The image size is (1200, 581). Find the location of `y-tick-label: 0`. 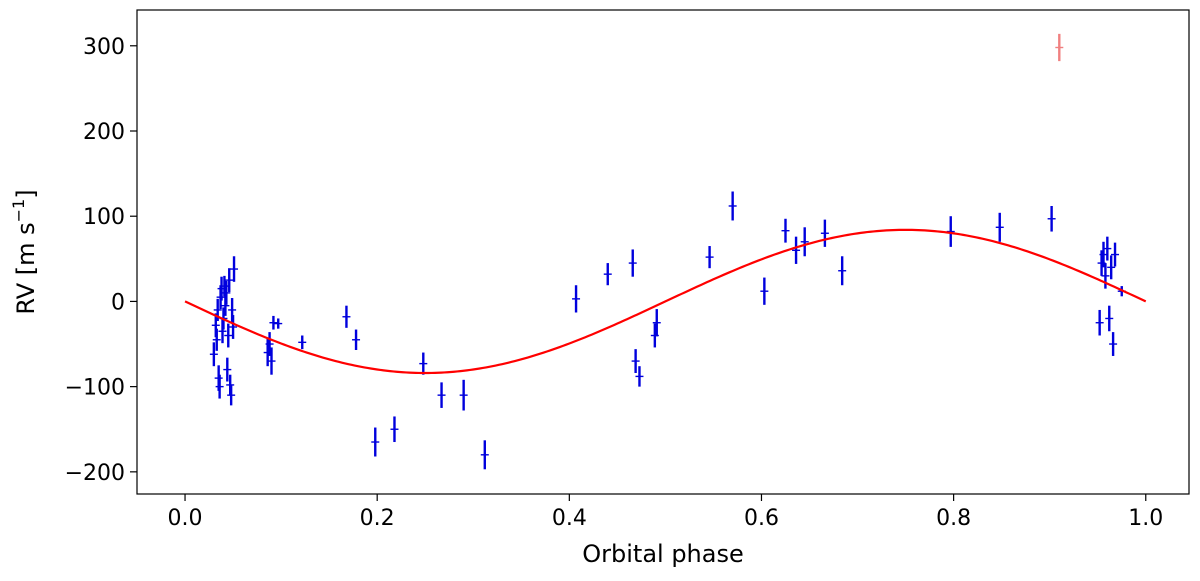

y-tick-label: 0 is located at coordinates (118, 302).